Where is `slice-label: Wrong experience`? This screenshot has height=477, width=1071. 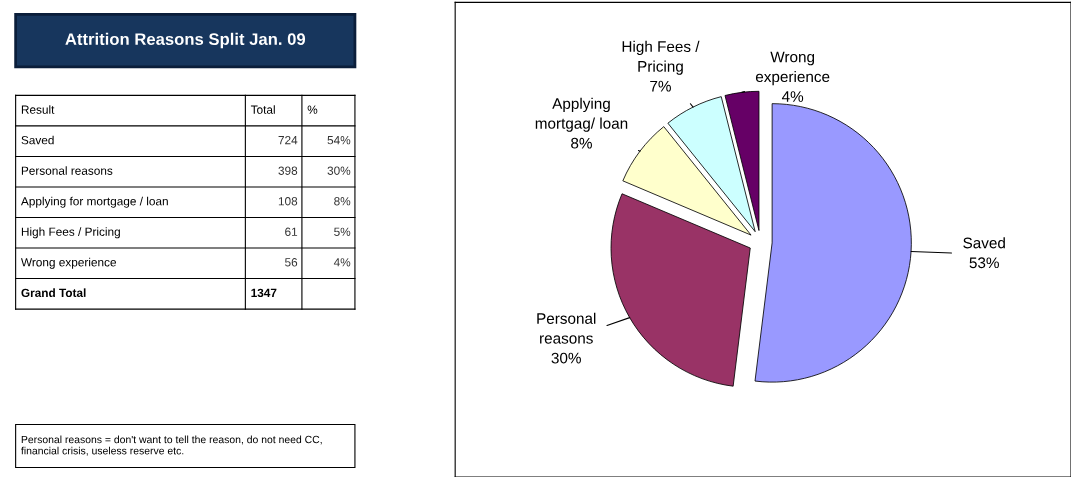 slice-label: Wrong experience is located at coordinates (792, 68).